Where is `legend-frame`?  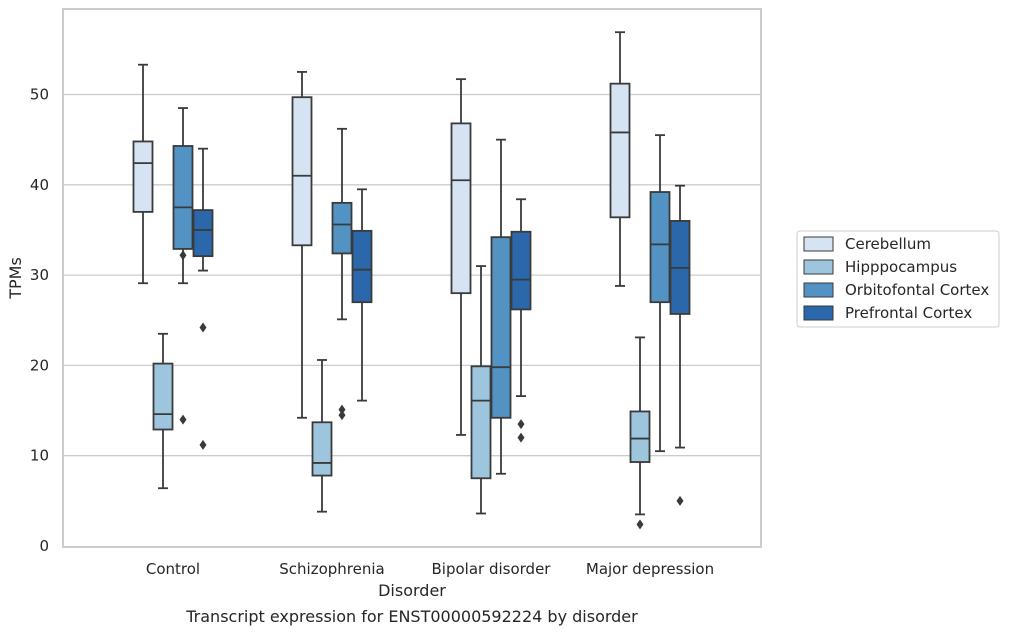
legend-frame is located at coordinates (898, 279).